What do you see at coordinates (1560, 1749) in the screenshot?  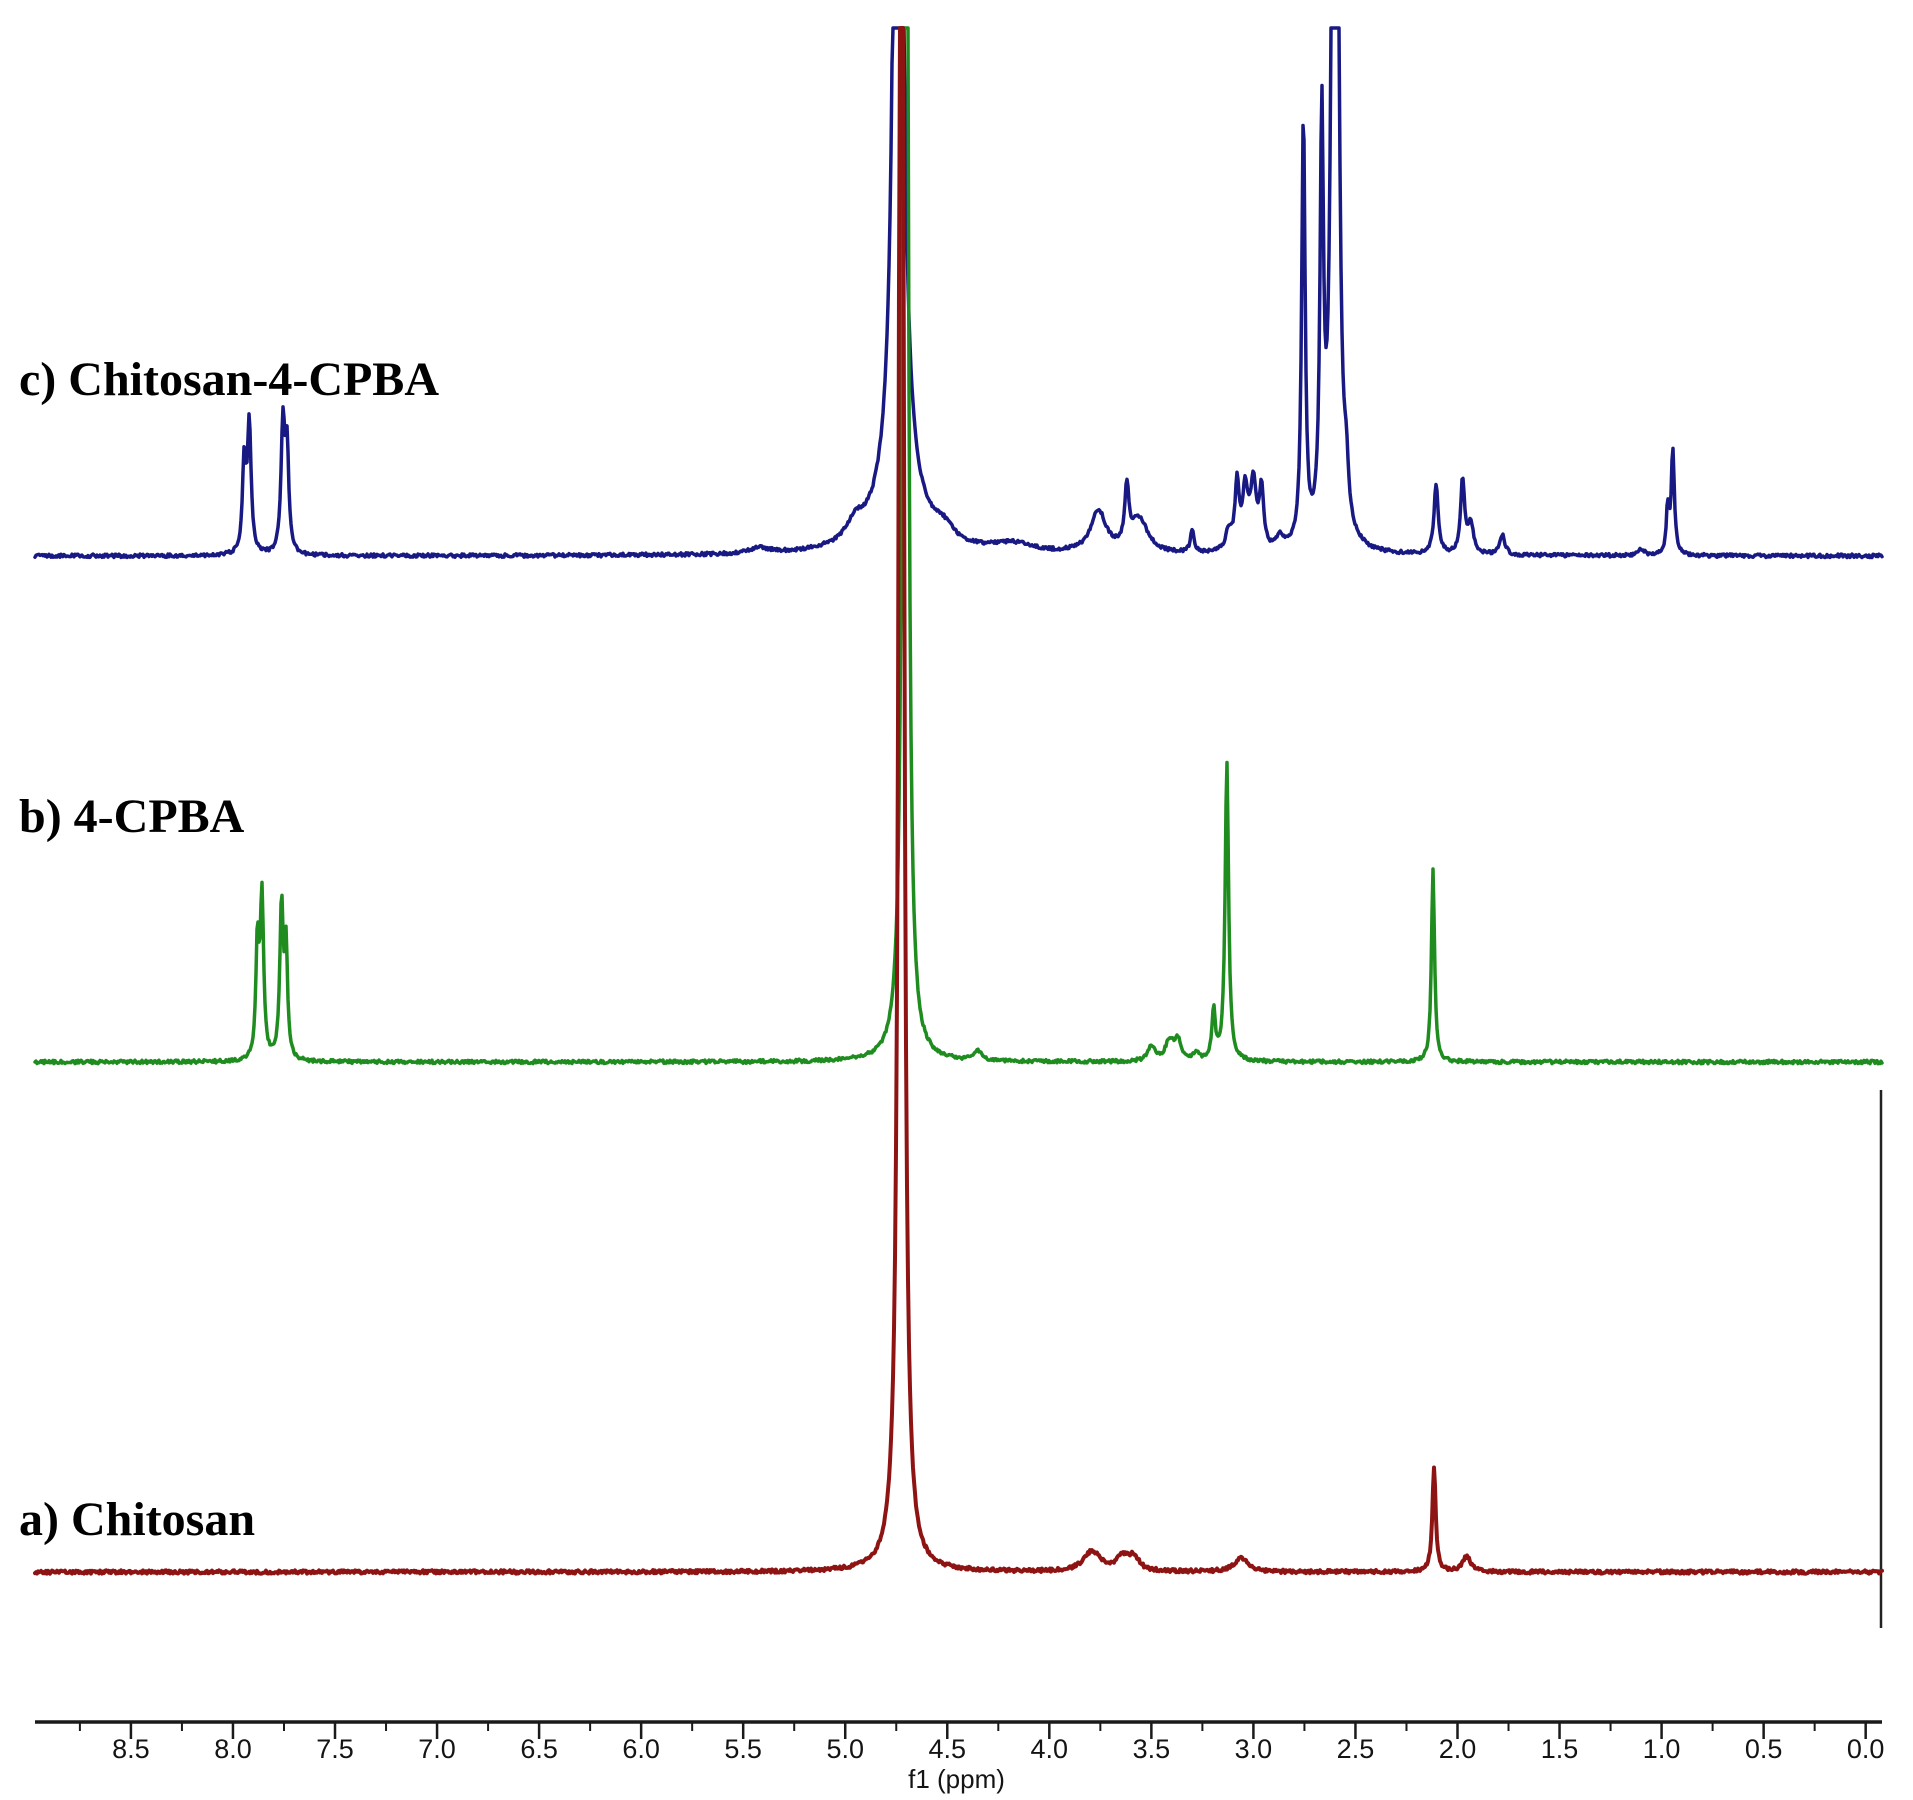 I see `x-axis-tick-label: 1.5` at bounding box center [1560, 1749].